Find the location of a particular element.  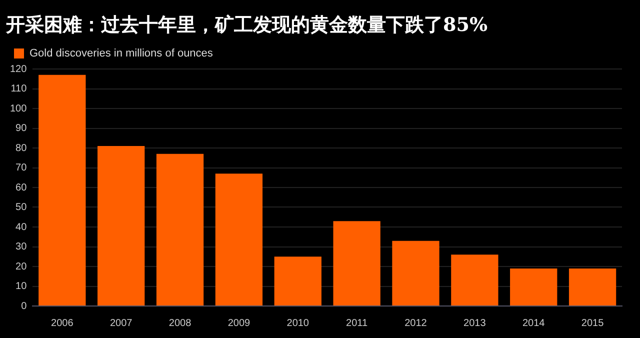

y-tick-label: 90 is located at coordinates (22, 128).